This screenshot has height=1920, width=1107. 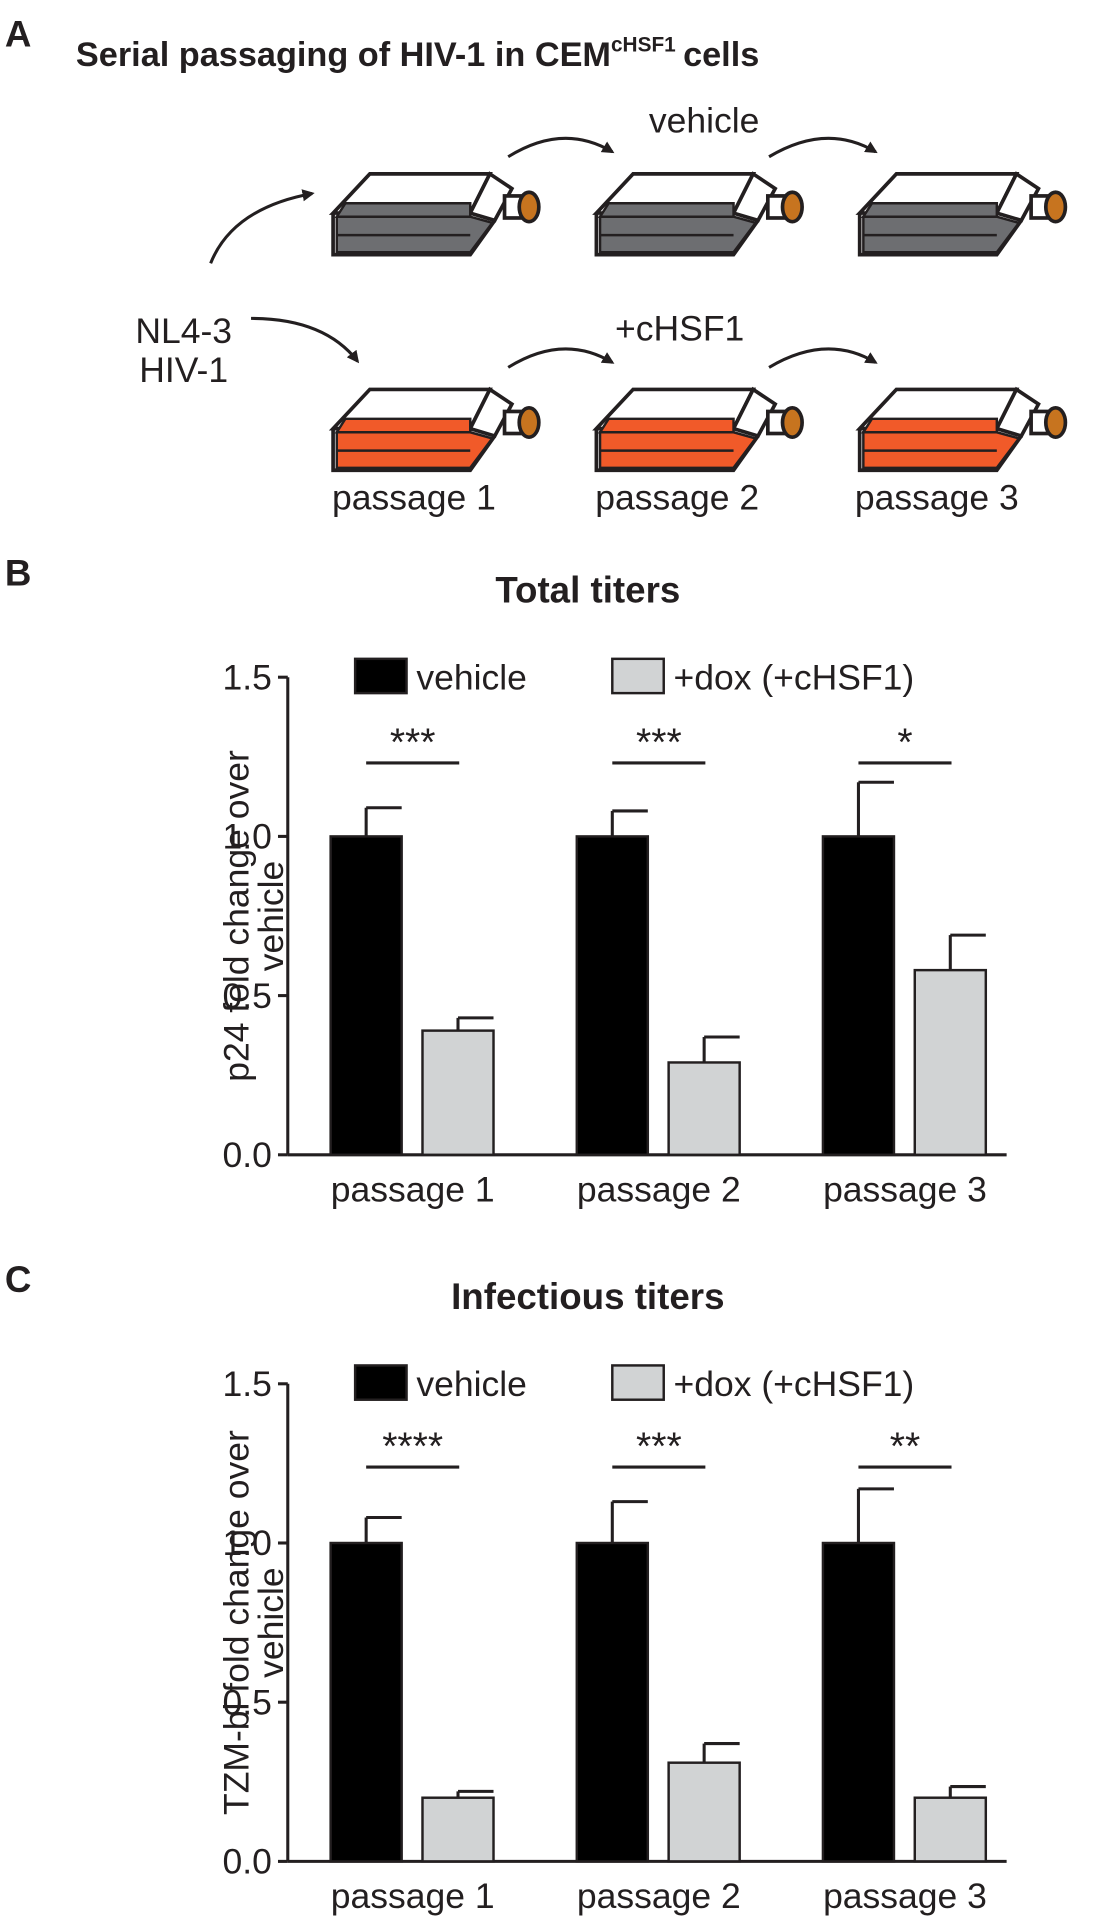 I want to click on arrows, so click(x=543, y=252).